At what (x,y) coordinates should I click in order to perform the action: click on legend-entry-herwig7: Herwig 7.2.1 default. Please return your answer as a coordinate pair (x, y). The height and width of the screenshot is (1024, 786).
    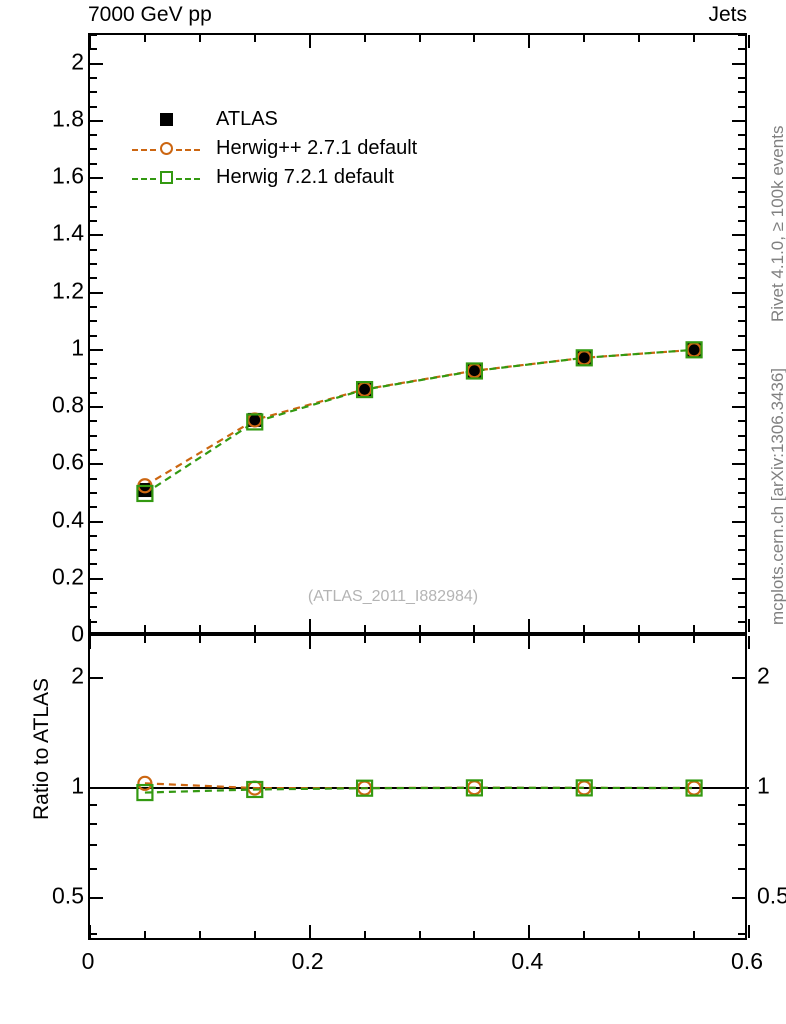
    Looking at the image, I should click on (280, 177).